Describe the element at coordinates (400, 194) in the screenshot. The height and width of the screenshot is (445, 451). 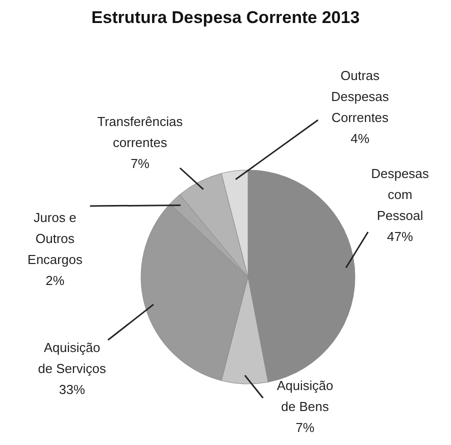
I see `slice-label: Despesas com Pessoal` at that location.